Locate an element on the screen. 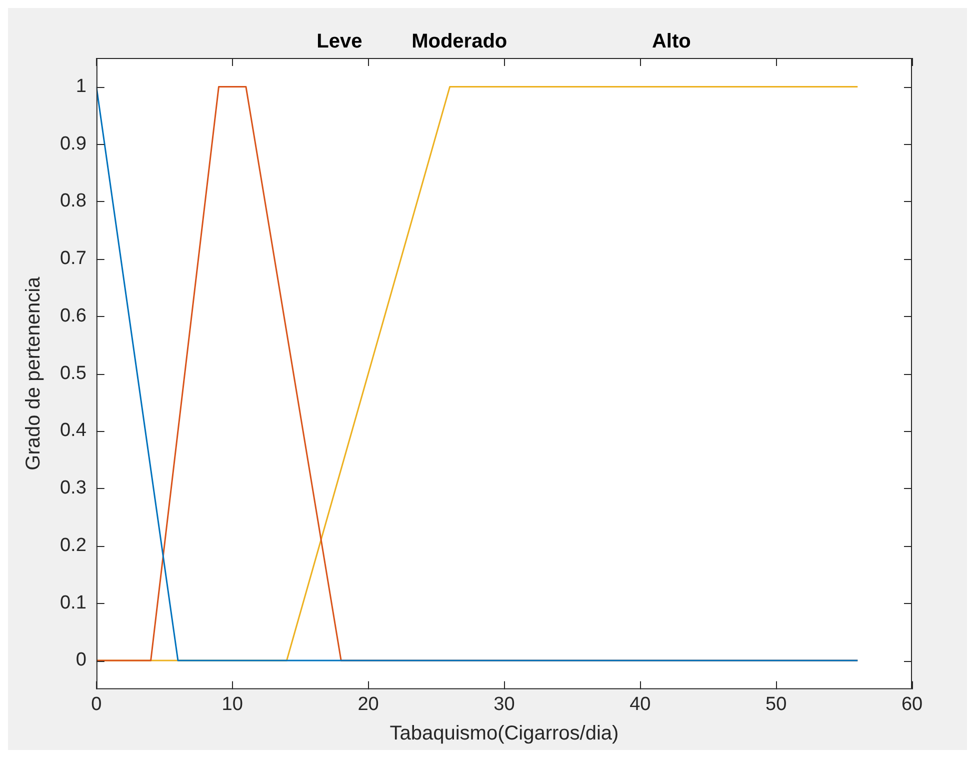 This screenshot has width=975, height=758. x-tick-label: 30 is located at coordinates (504, 704).